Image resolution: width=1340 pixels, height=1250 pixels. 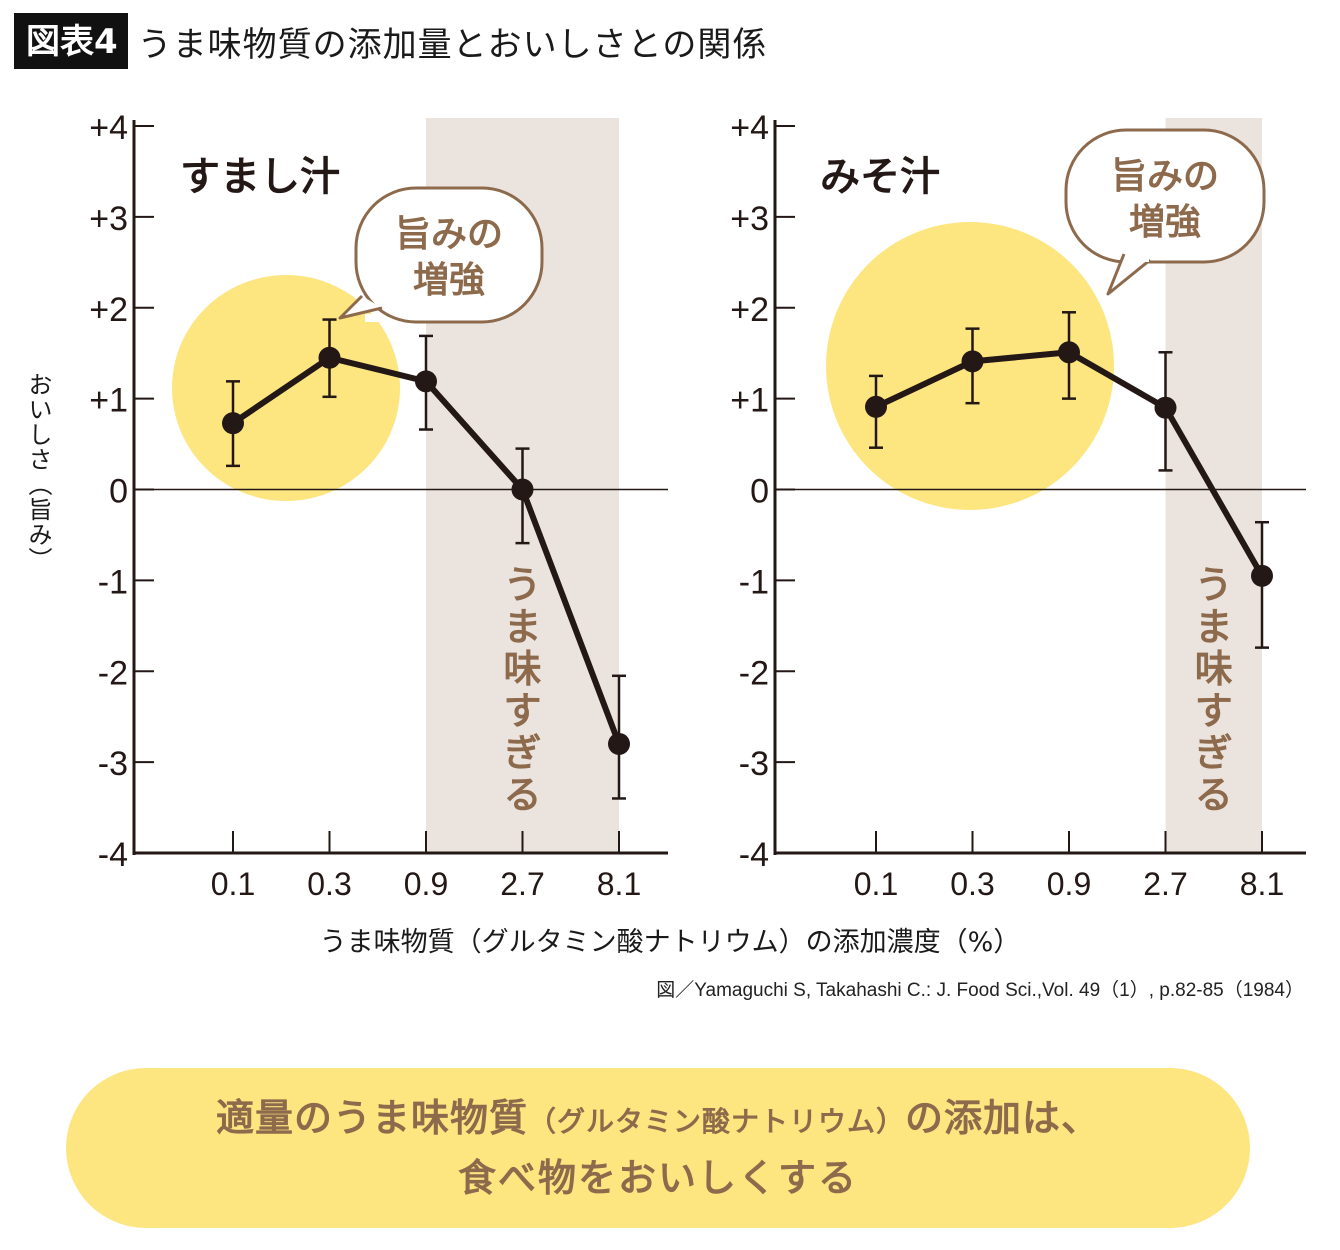 What do you see at coordinates (670, 942) in the screenshot?
I see `x-axis-label: うま味物質（グルタミン酸ナトリウム）の添加濃度（%）` at bounding box center [670, 942].